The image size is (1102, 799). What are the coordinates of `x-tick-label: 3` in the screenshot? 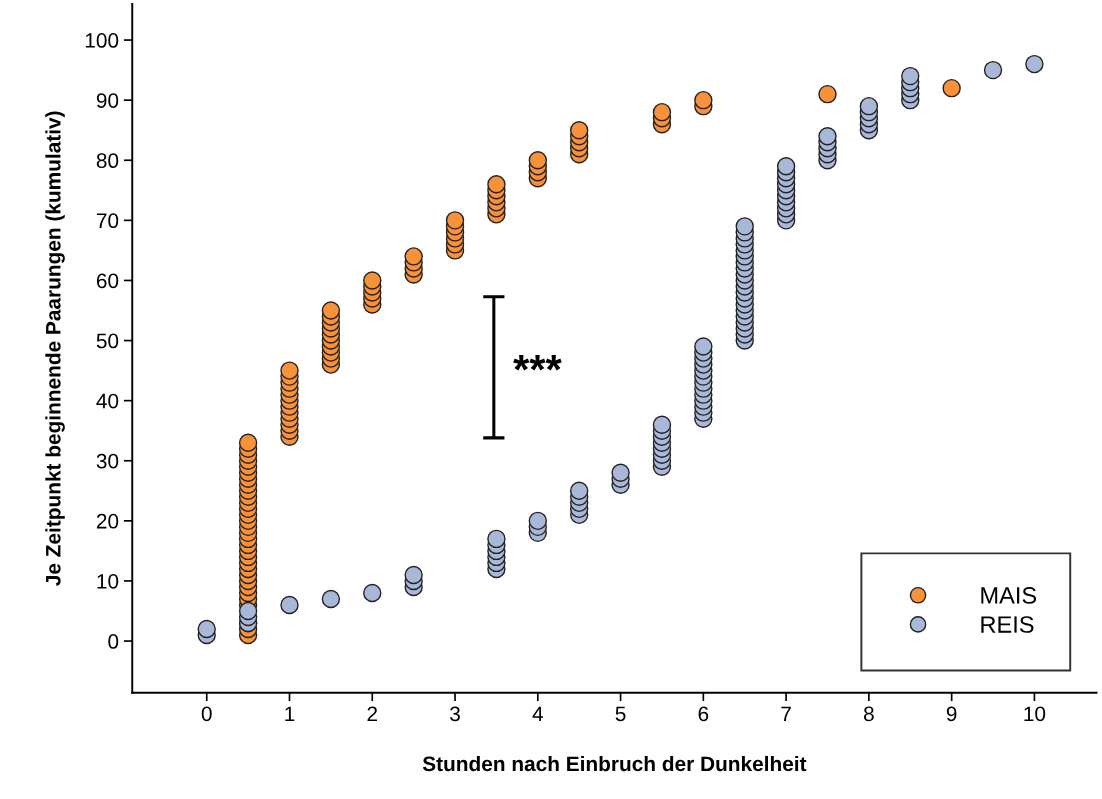 It's located at (455, 714).